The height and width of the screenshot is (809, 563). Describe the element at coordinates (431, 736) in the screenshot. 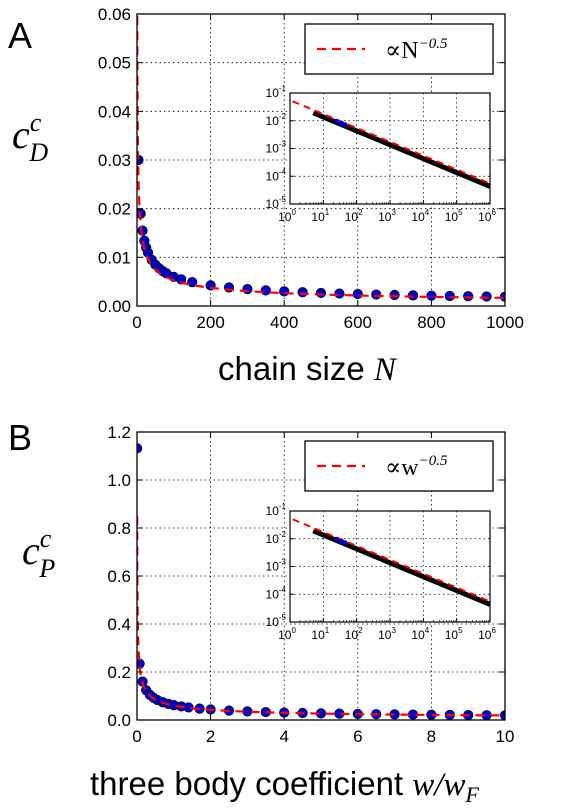

I see `x-tick-label: 8` at that location.